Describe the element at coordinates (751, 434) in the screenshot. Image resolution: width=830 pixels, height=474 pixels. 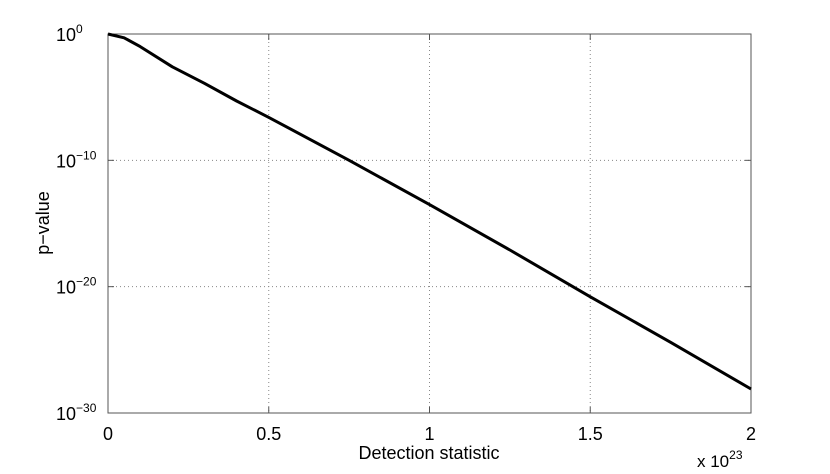
I see `x-tick-label: 2` at that location.